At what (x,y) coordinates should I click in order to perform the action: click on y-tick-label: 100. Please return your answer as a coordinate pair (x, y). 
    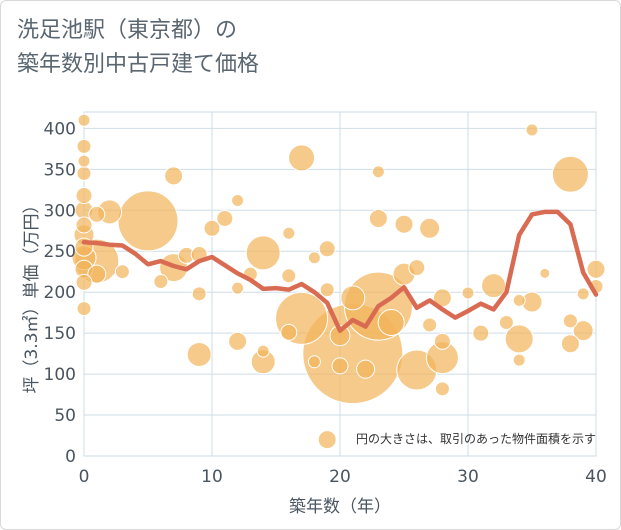
    Looking at the image, I should click on (60, 375).